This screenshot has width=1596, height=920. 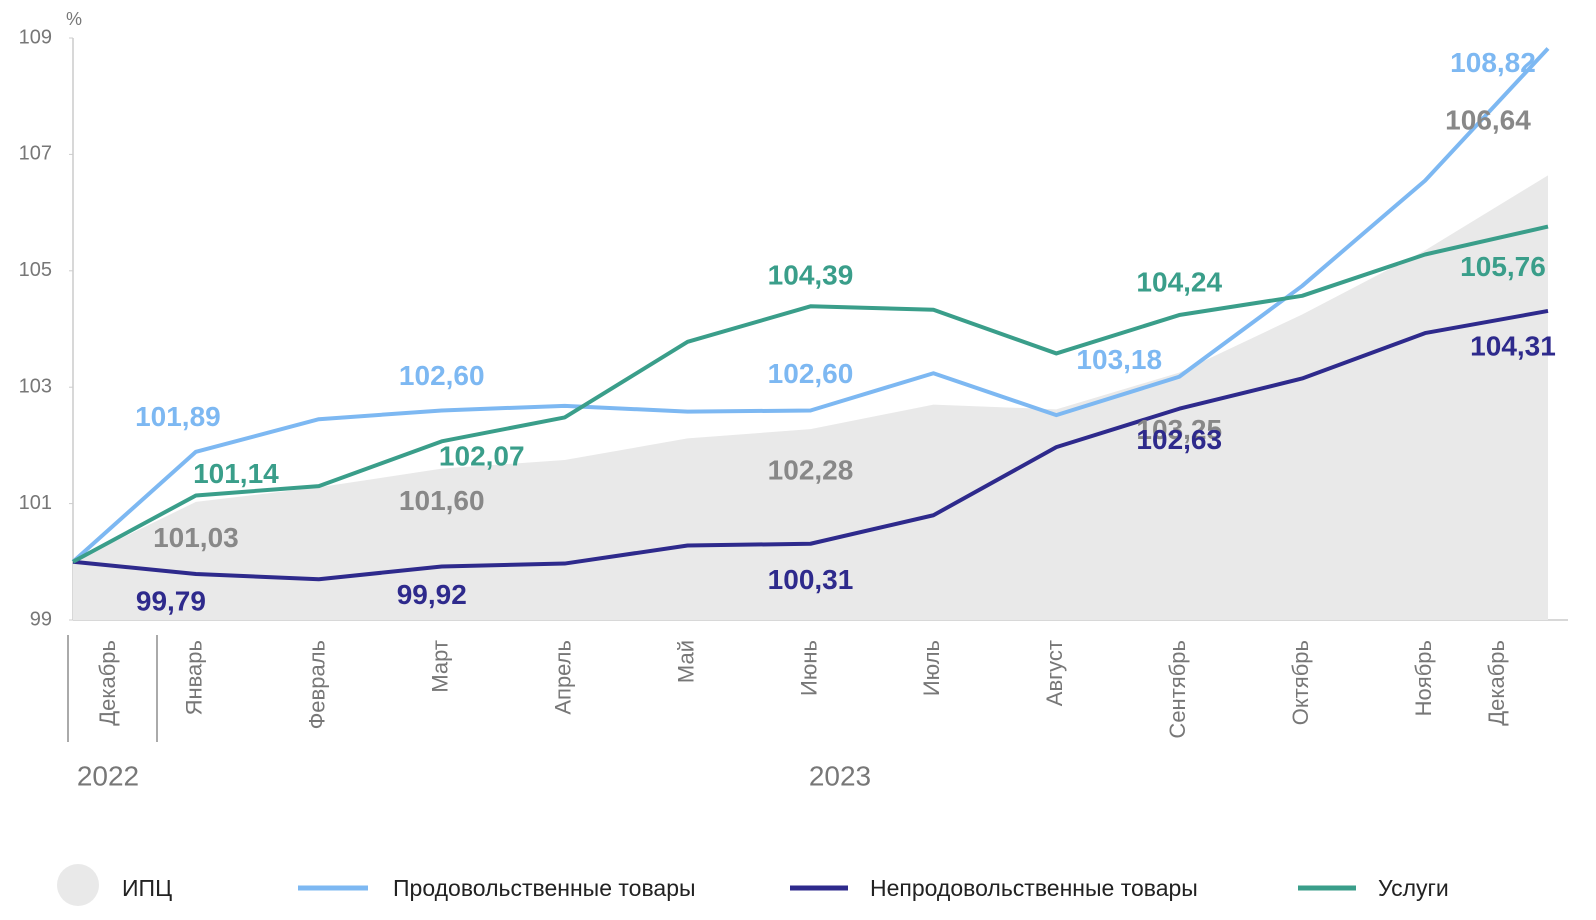 I want to click on data-label: 104,24, so click(x=1179, y=281).